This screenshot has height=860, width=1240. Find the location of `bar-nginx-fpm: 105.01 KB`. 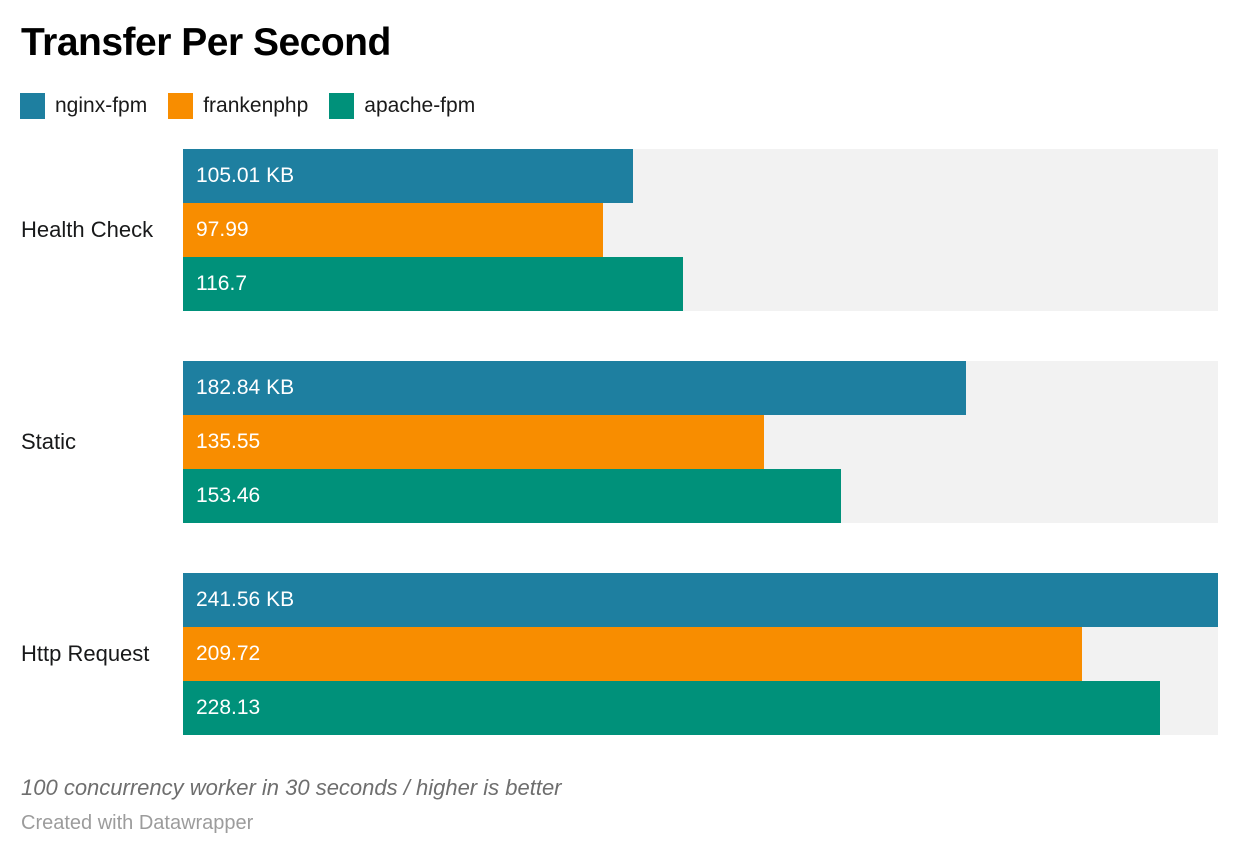

bar-nginx-fpm: 105.01 KB is located at coordinates (408, 175).